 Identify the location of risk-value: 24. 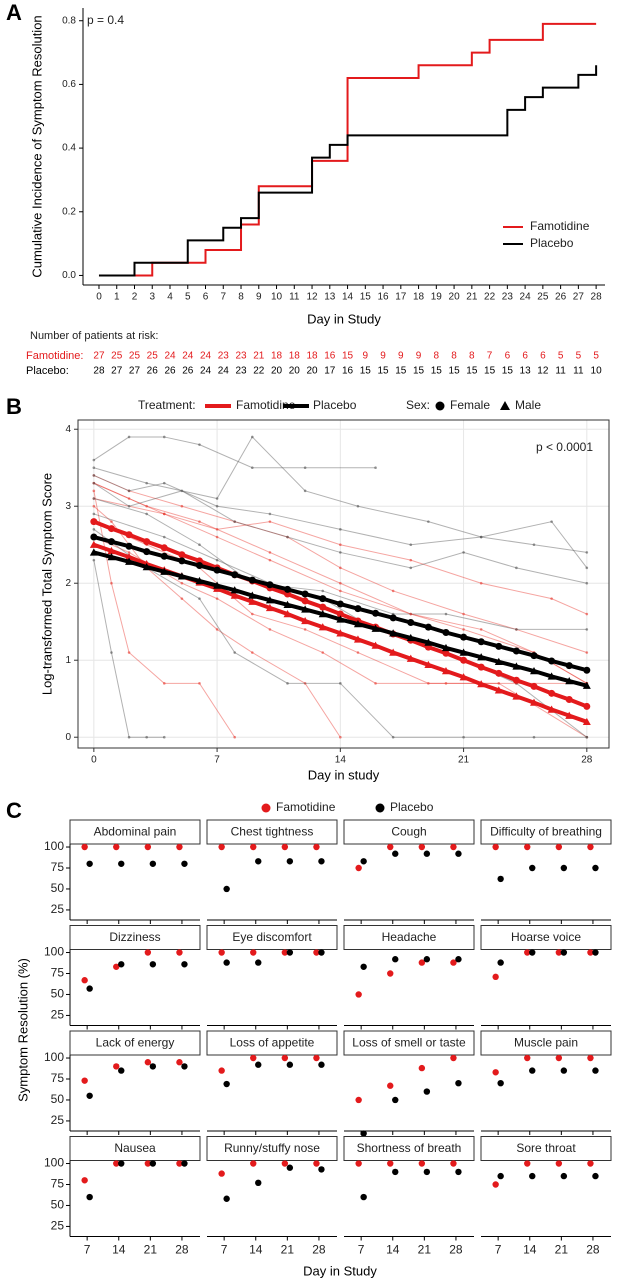
(188, 356).